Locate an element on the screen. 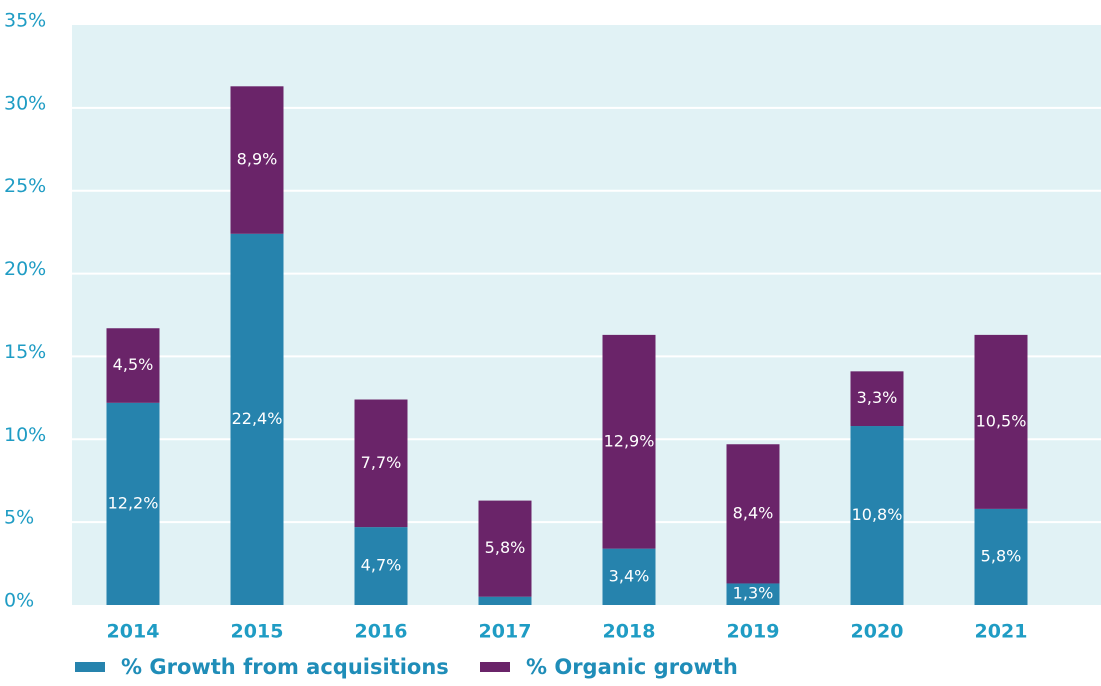  y-tick-label: 0% is located at coordinates (19, 601).